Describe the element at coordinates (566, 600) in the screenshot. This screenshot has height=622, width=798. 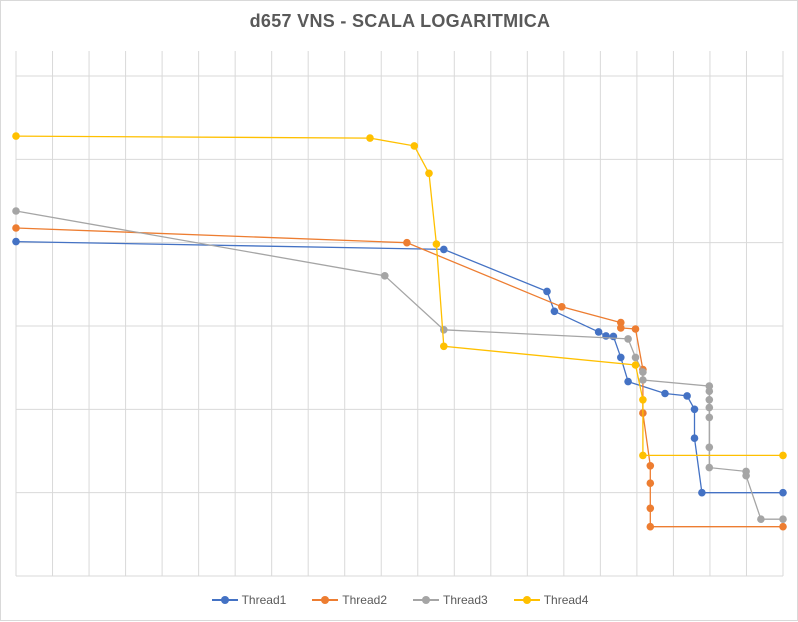
I see `legend-label: Thread4` at that location.